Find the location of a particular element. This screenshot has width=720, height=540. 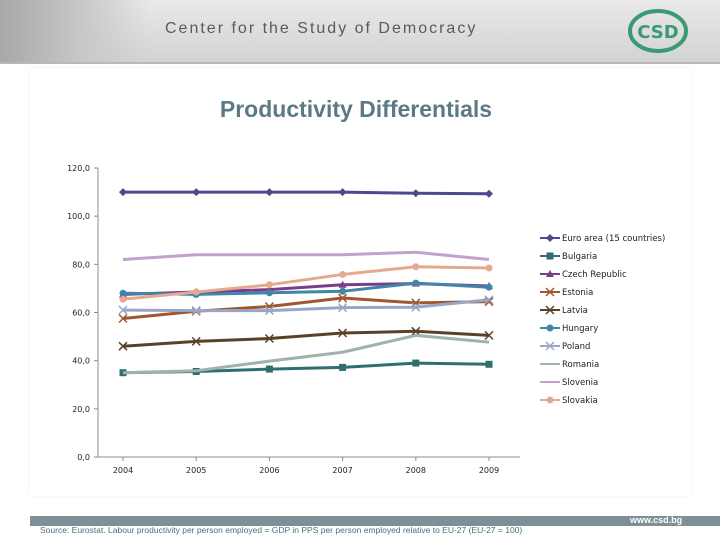

legend-label: Romania is located at coordinates (580, 365).